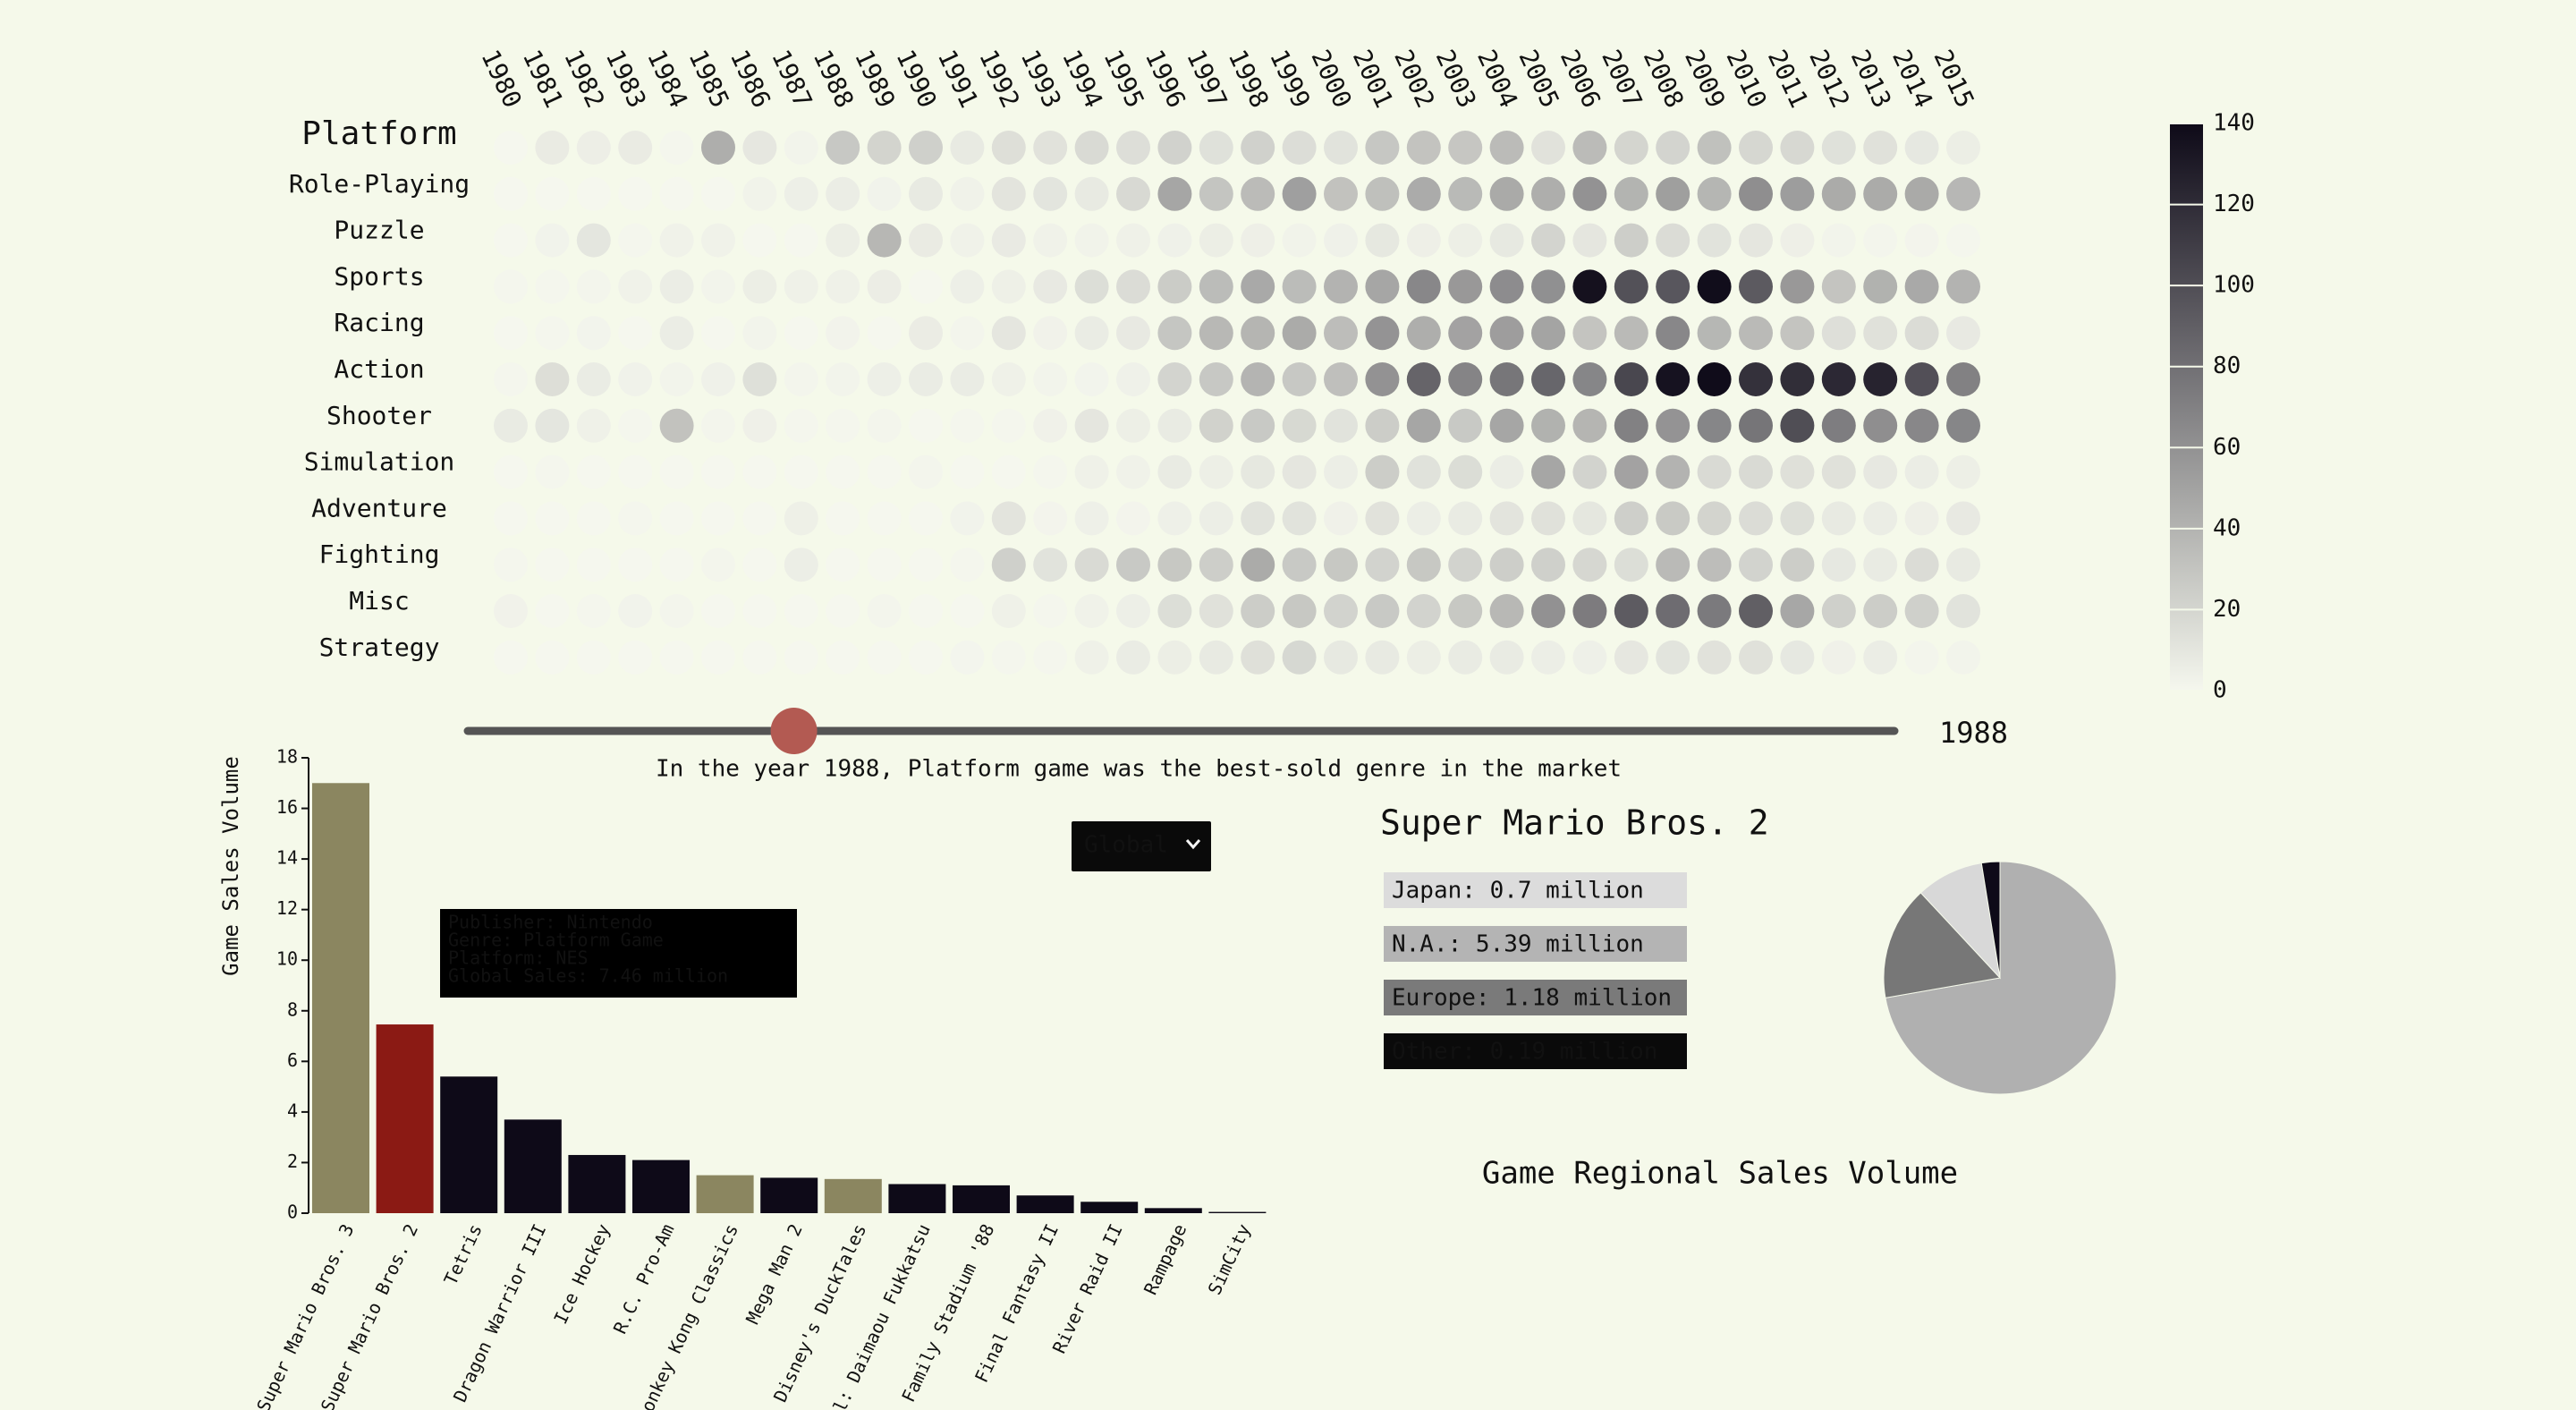 This screenshot has width=2576, height=1410. I want to click on slider-knob, so click(794, 731).